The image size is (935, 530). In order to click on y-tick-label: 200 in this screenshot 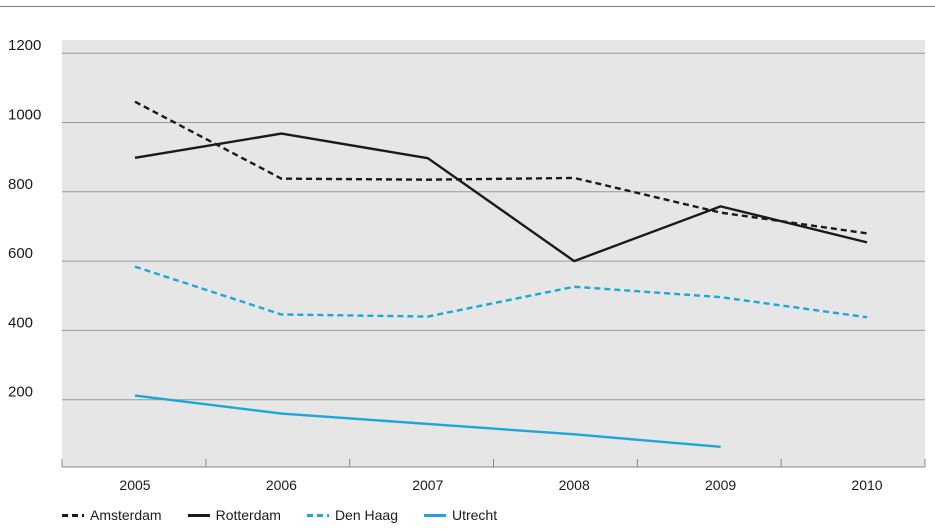, I will do `click(20, 392)`.